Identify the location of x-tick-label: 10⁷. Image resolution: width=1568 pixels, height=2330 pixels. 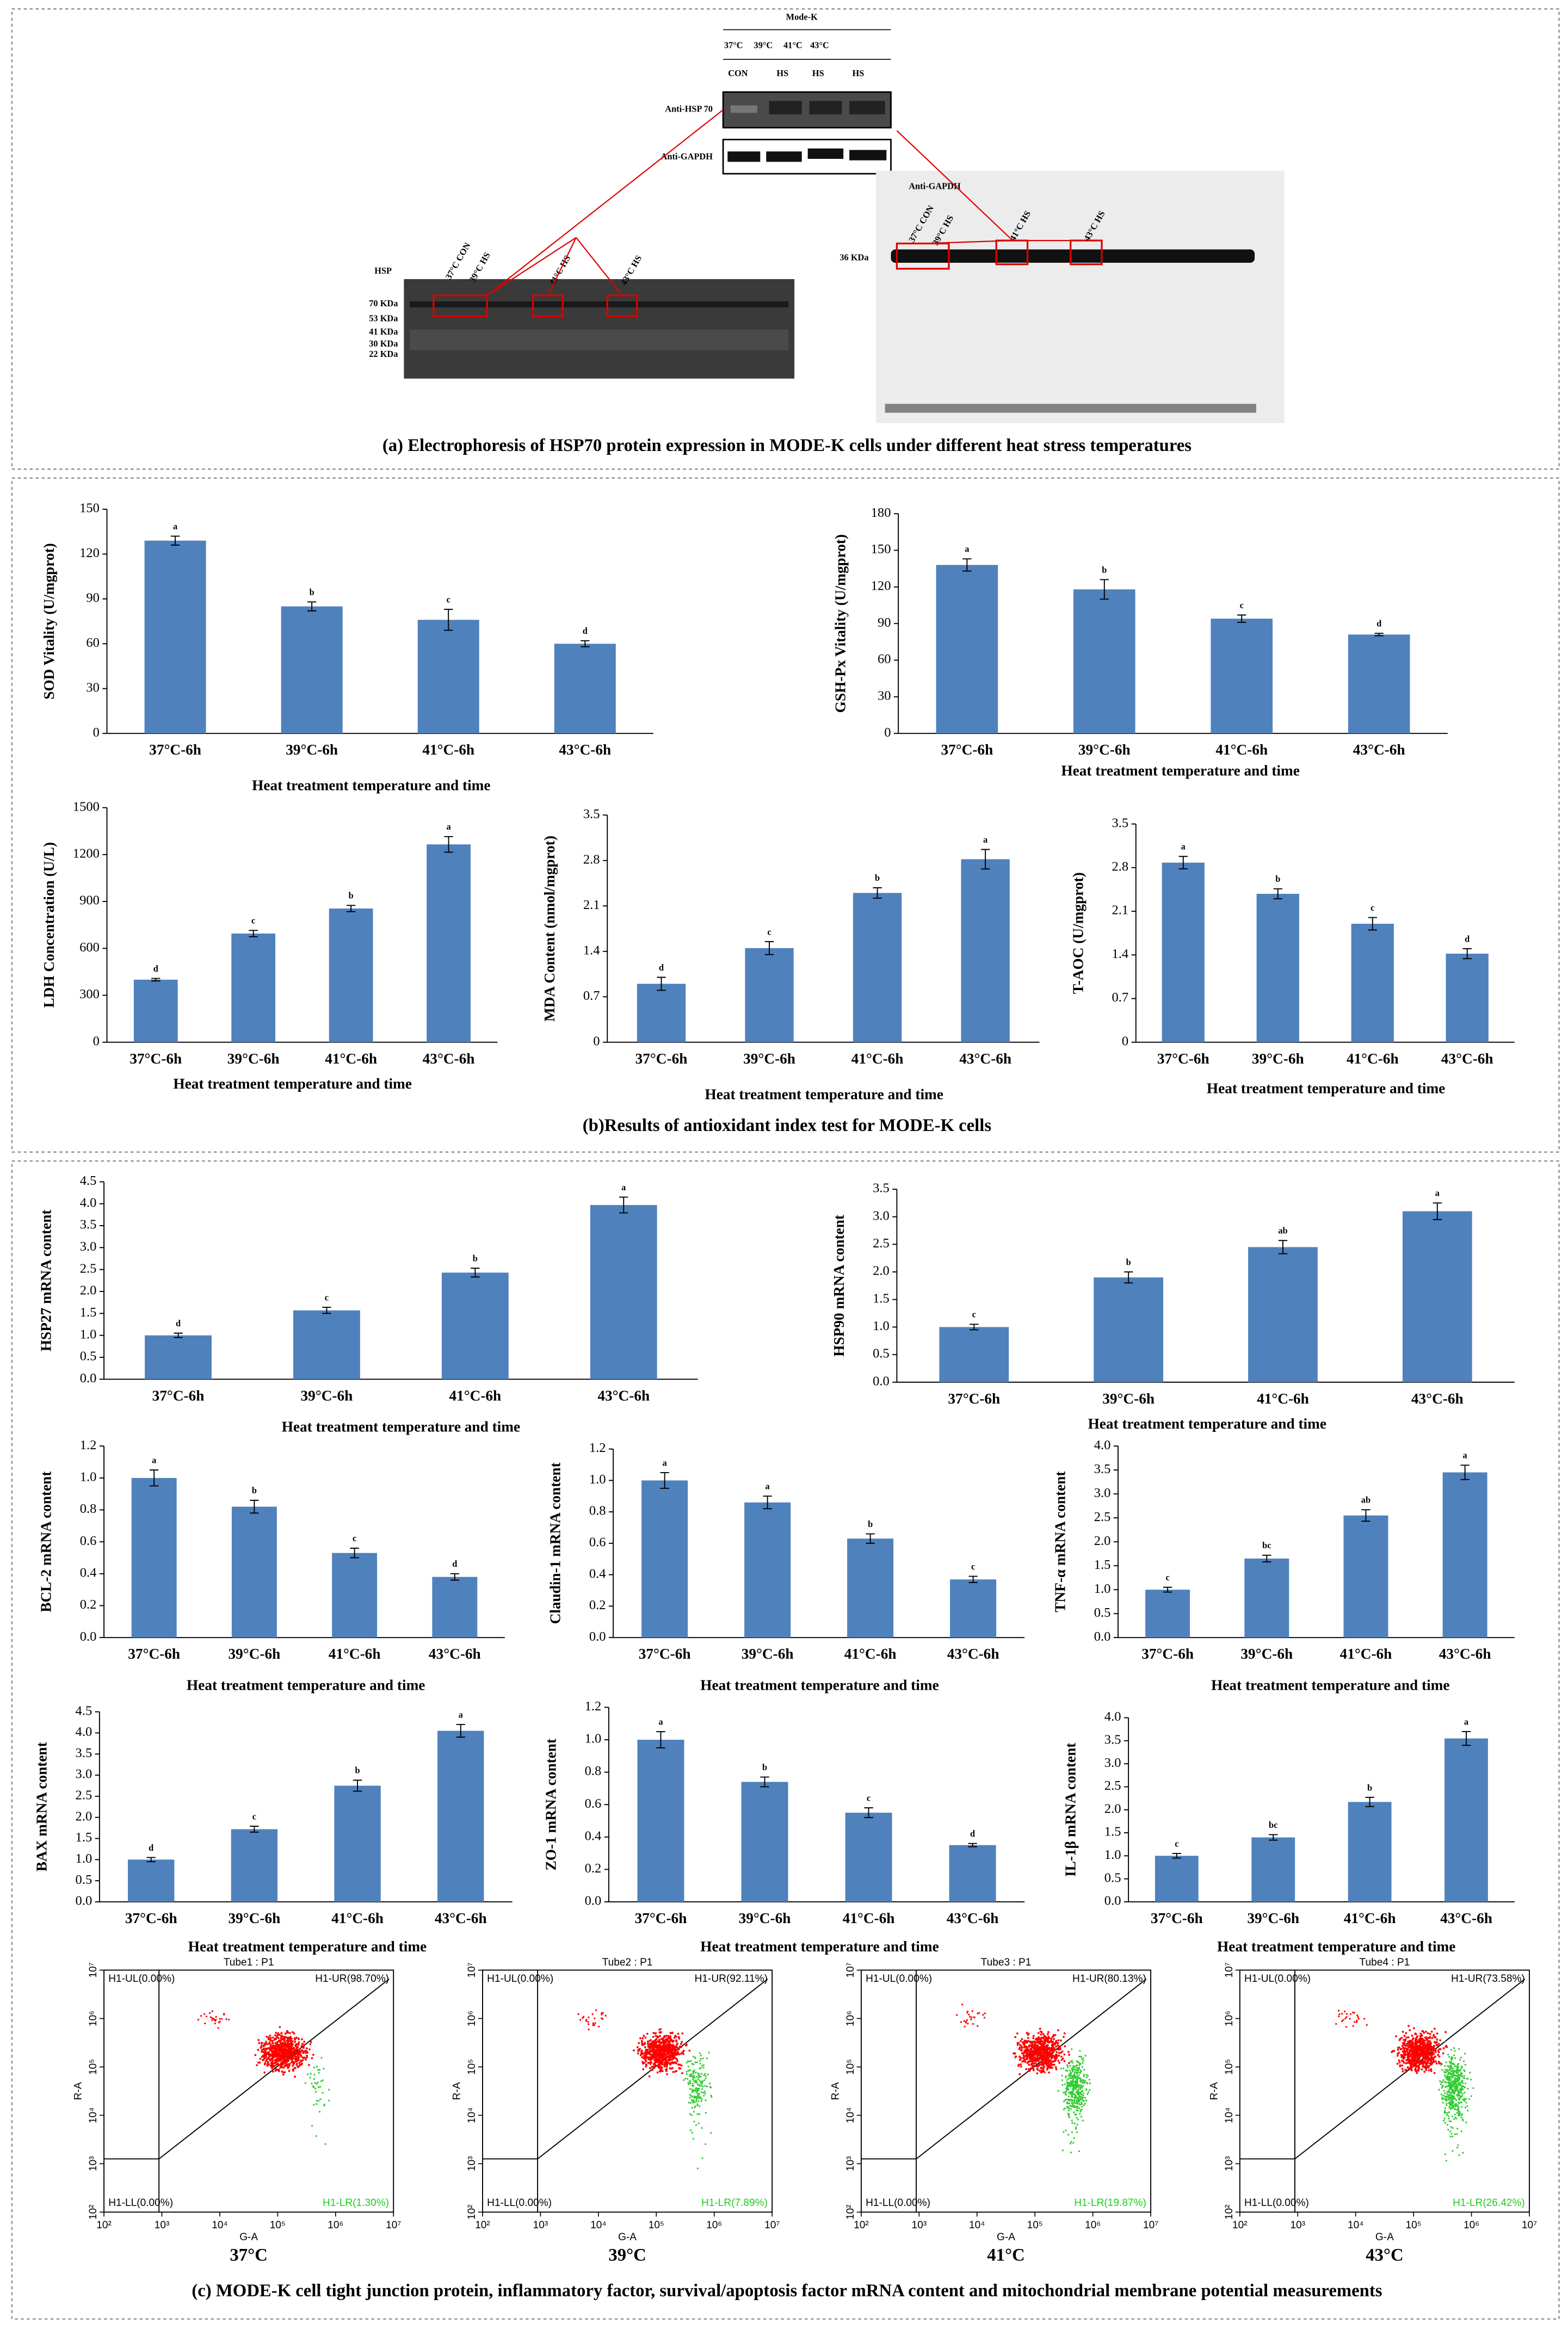
(1529, 2225).